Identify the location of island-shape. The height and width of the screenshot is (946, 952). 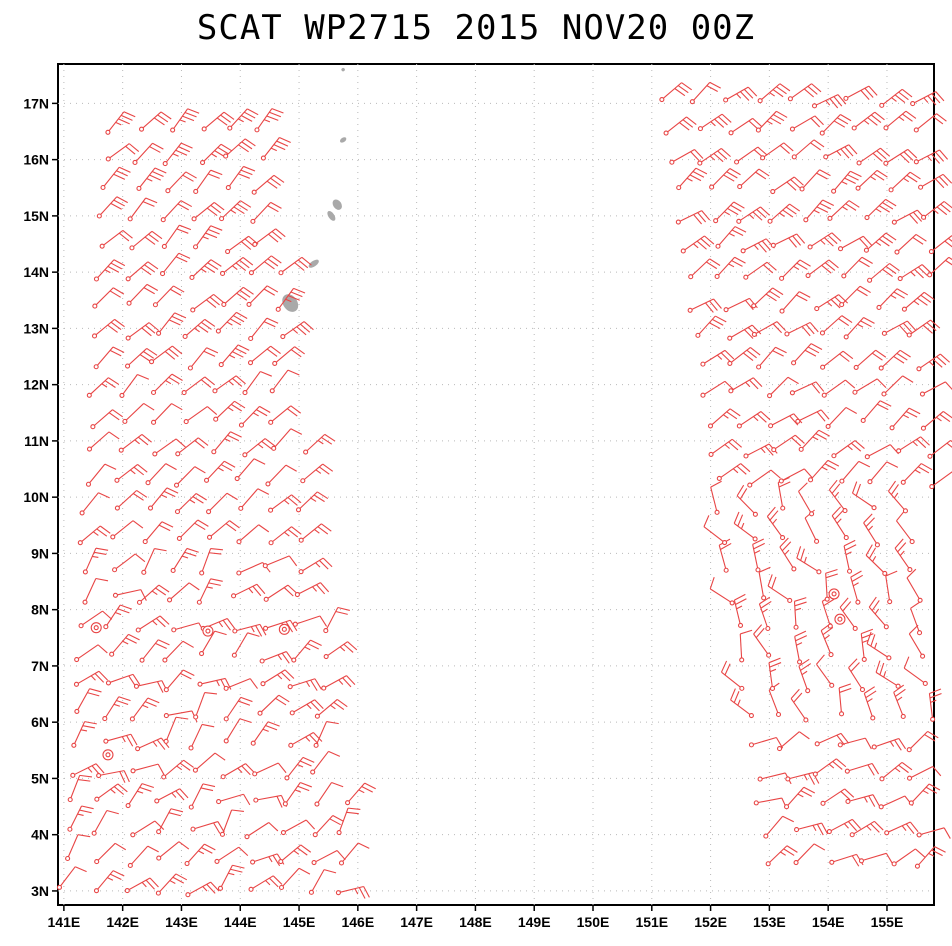
(331, 215).